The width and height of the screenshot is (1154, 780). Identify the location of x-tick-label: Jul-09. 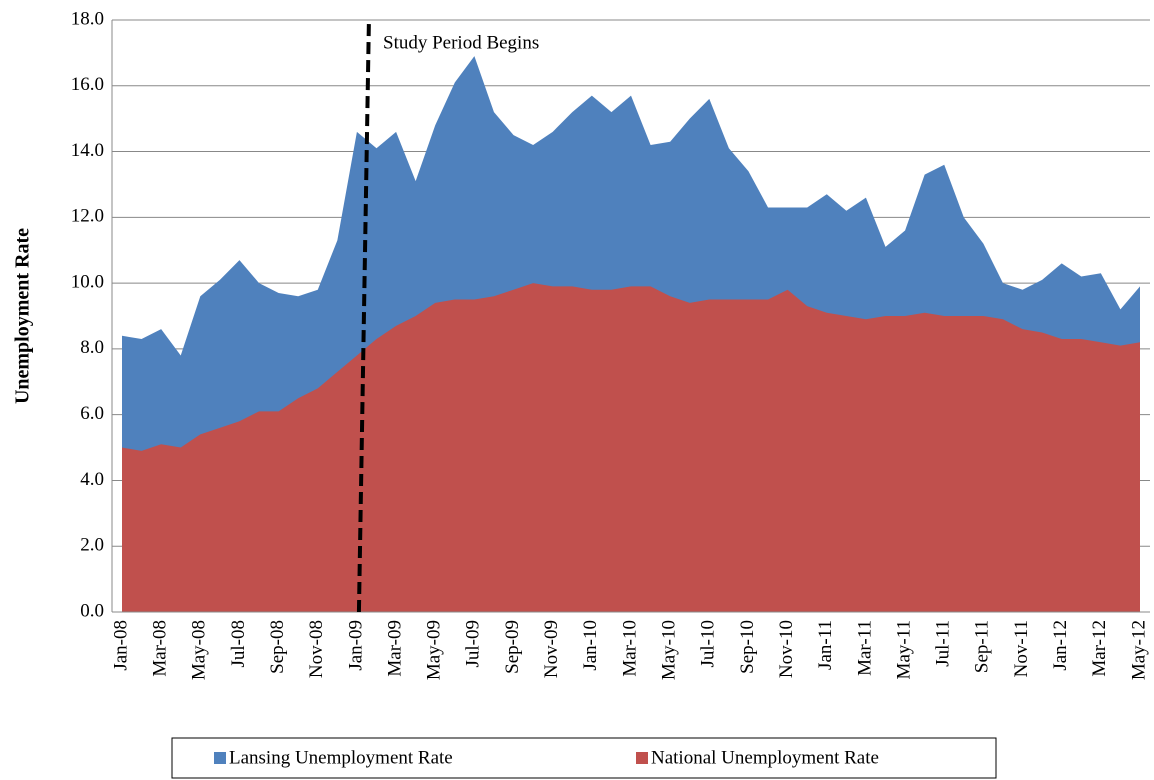
(473, 644).